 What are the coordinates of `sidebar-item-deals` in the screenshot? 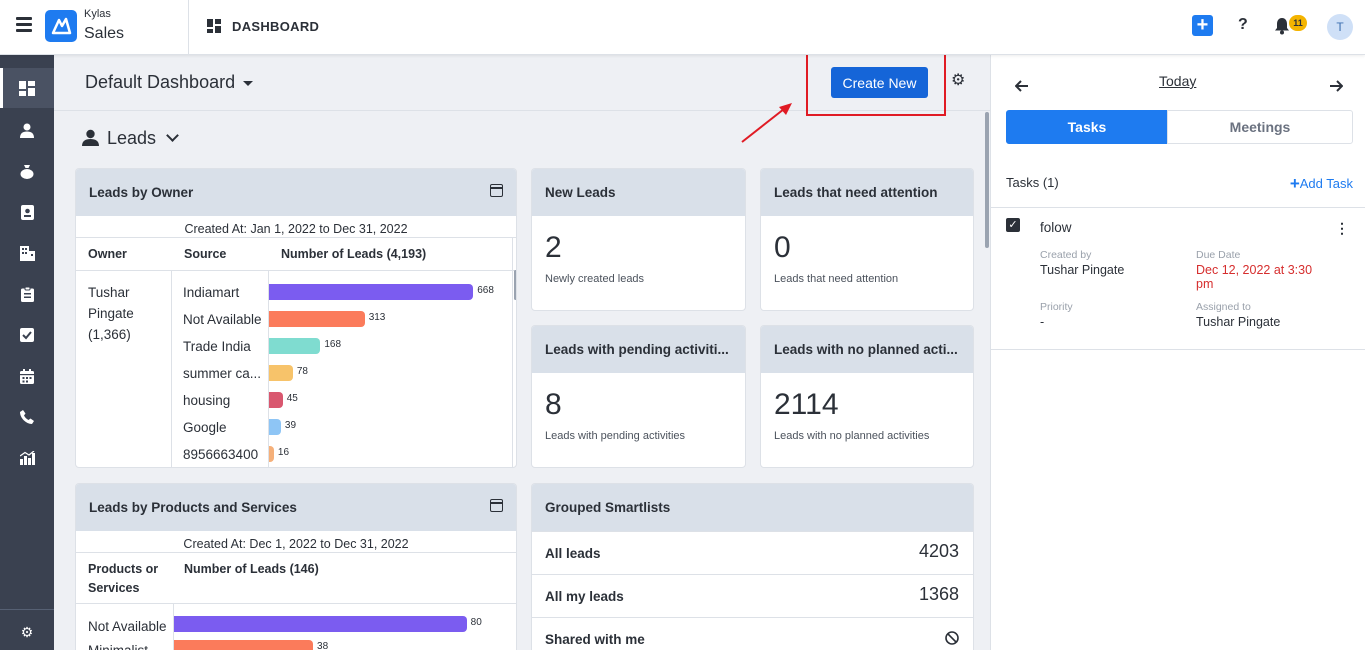 It's located at (27, 171).